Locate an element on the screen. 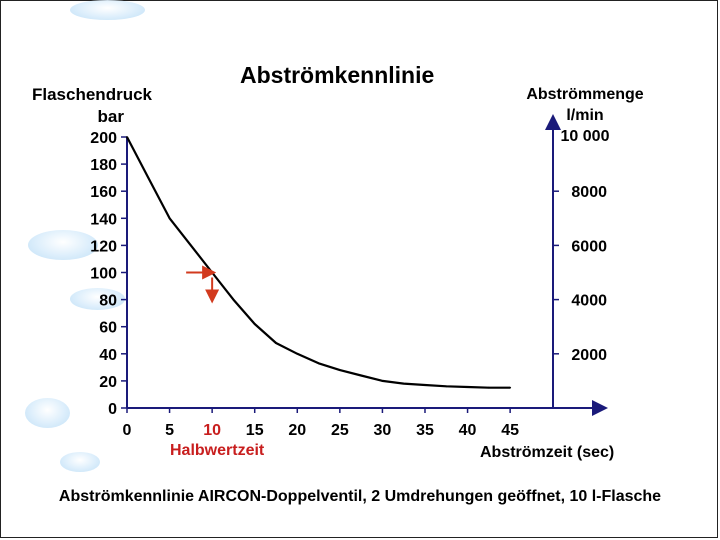 The height and width of the screenshot is (540, 720). x-tick-label: 20 is located at coordinates (297, 430).